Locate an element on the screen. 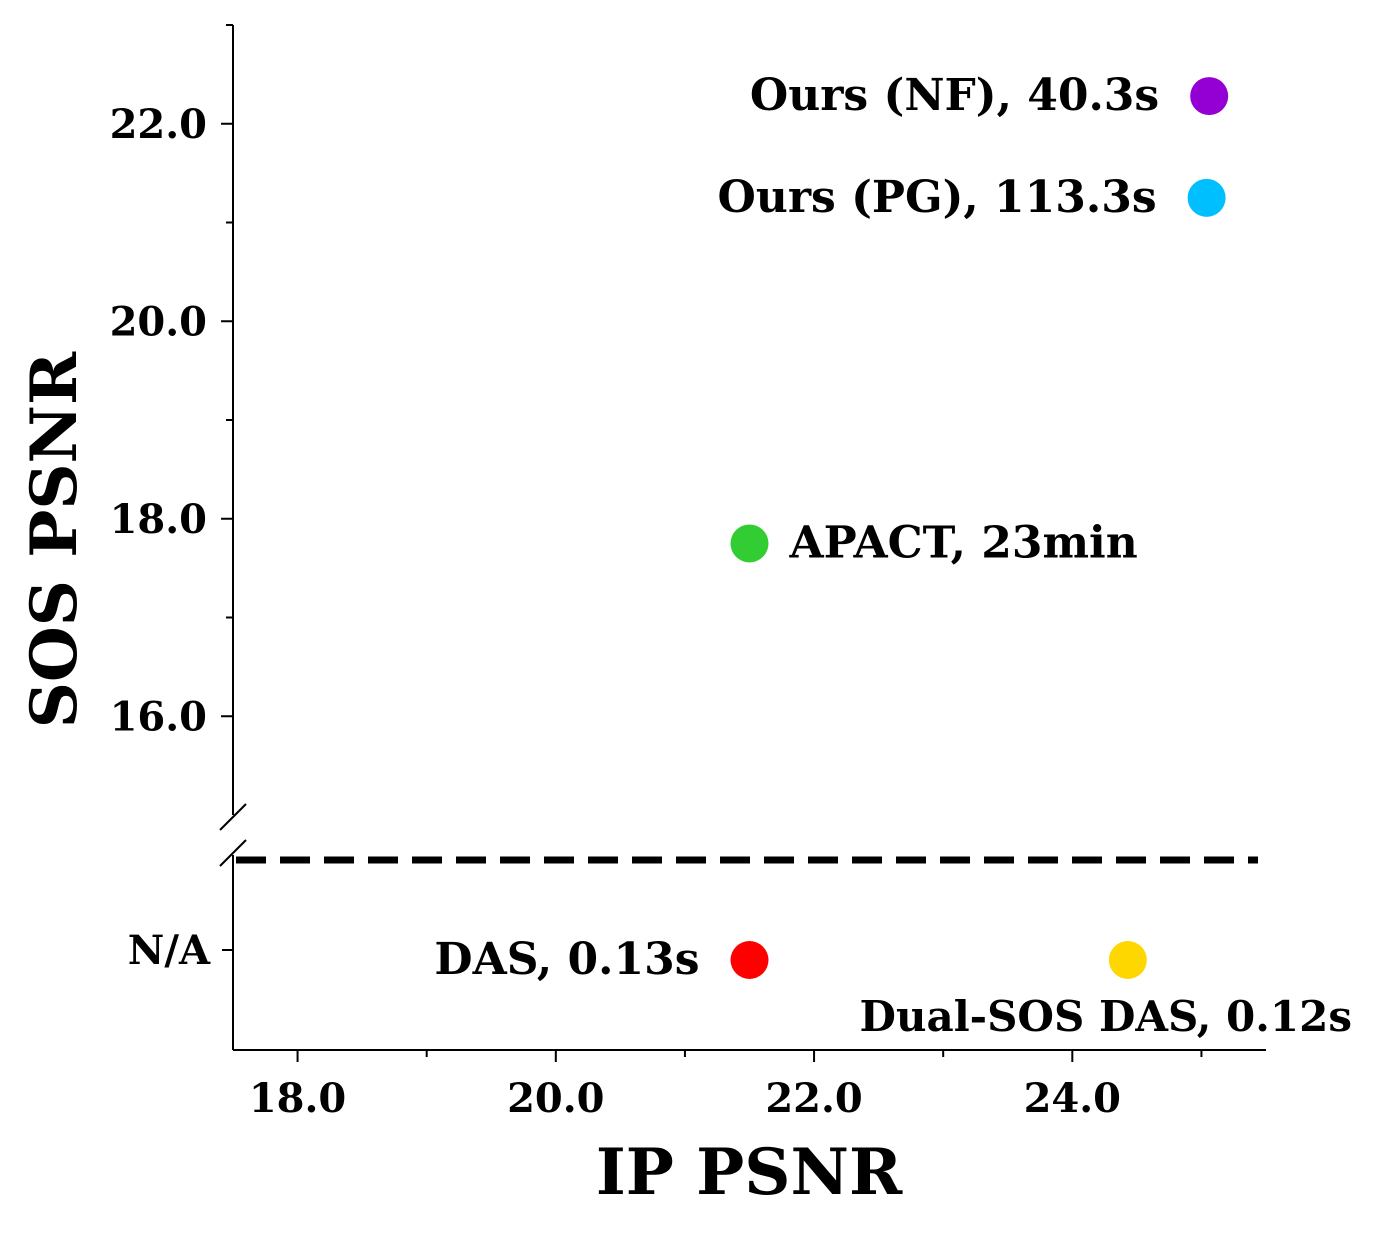 The image size is (1380, 1233). point-dual-sos-das is located at coordinates (1127, 960).